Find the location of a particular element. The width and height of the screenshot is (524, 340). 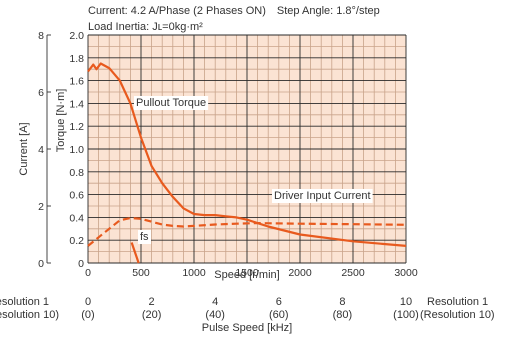

pulse-tick-label: 6 is located at coordinates (279, 302).